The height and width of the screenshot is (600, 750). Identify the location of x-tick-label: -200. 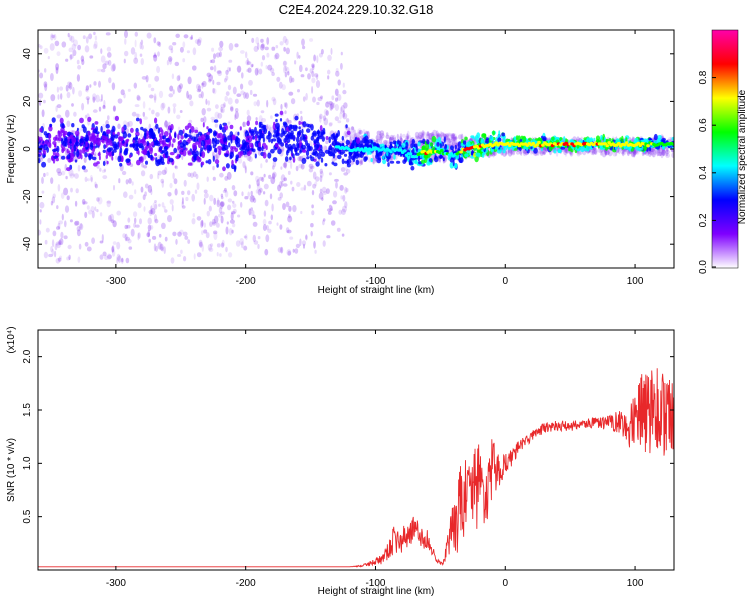
(246, 281).